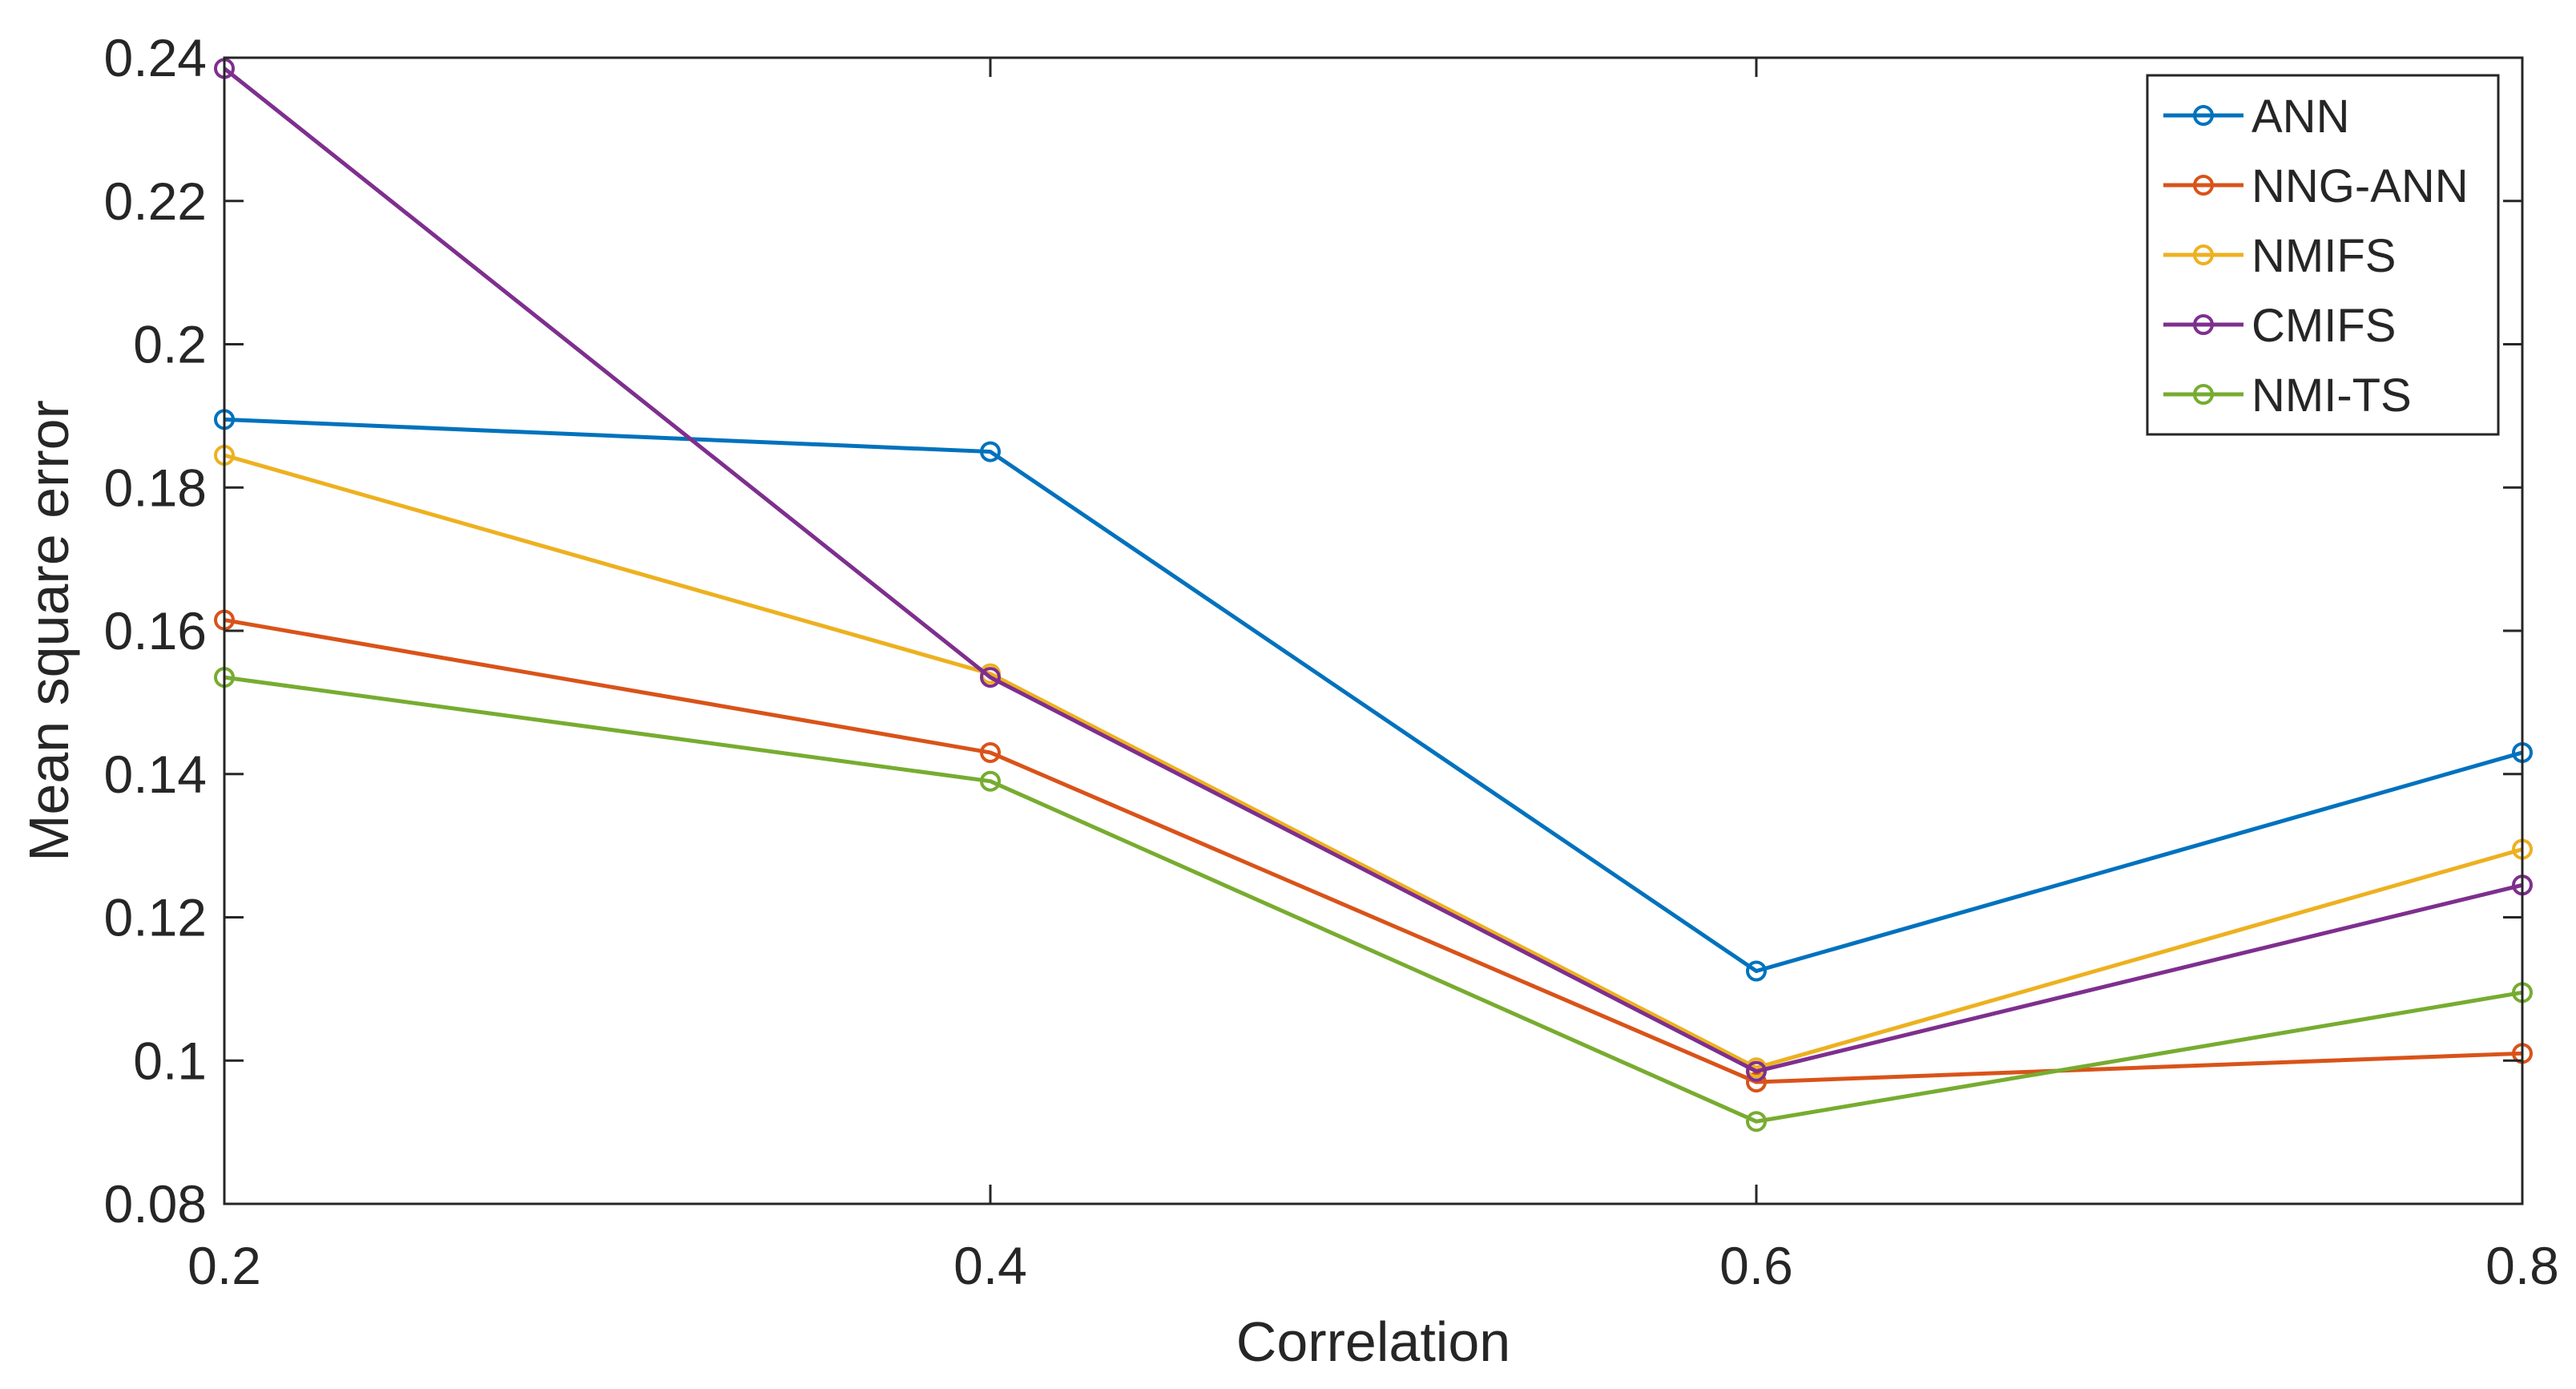 The height and width of the screenshot is (1389, 2576). I want to click on legend-item-nmifs: NMIFS, so click(2279, 256).